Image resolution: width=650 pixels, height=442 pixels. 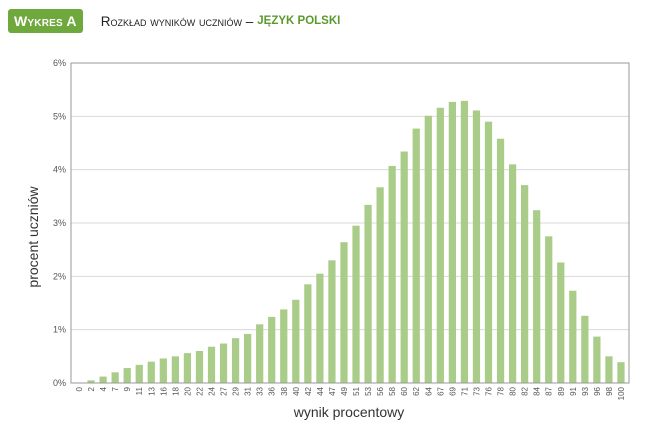 I want to click on x-tick-label: 31, so click(x=248, y=390).